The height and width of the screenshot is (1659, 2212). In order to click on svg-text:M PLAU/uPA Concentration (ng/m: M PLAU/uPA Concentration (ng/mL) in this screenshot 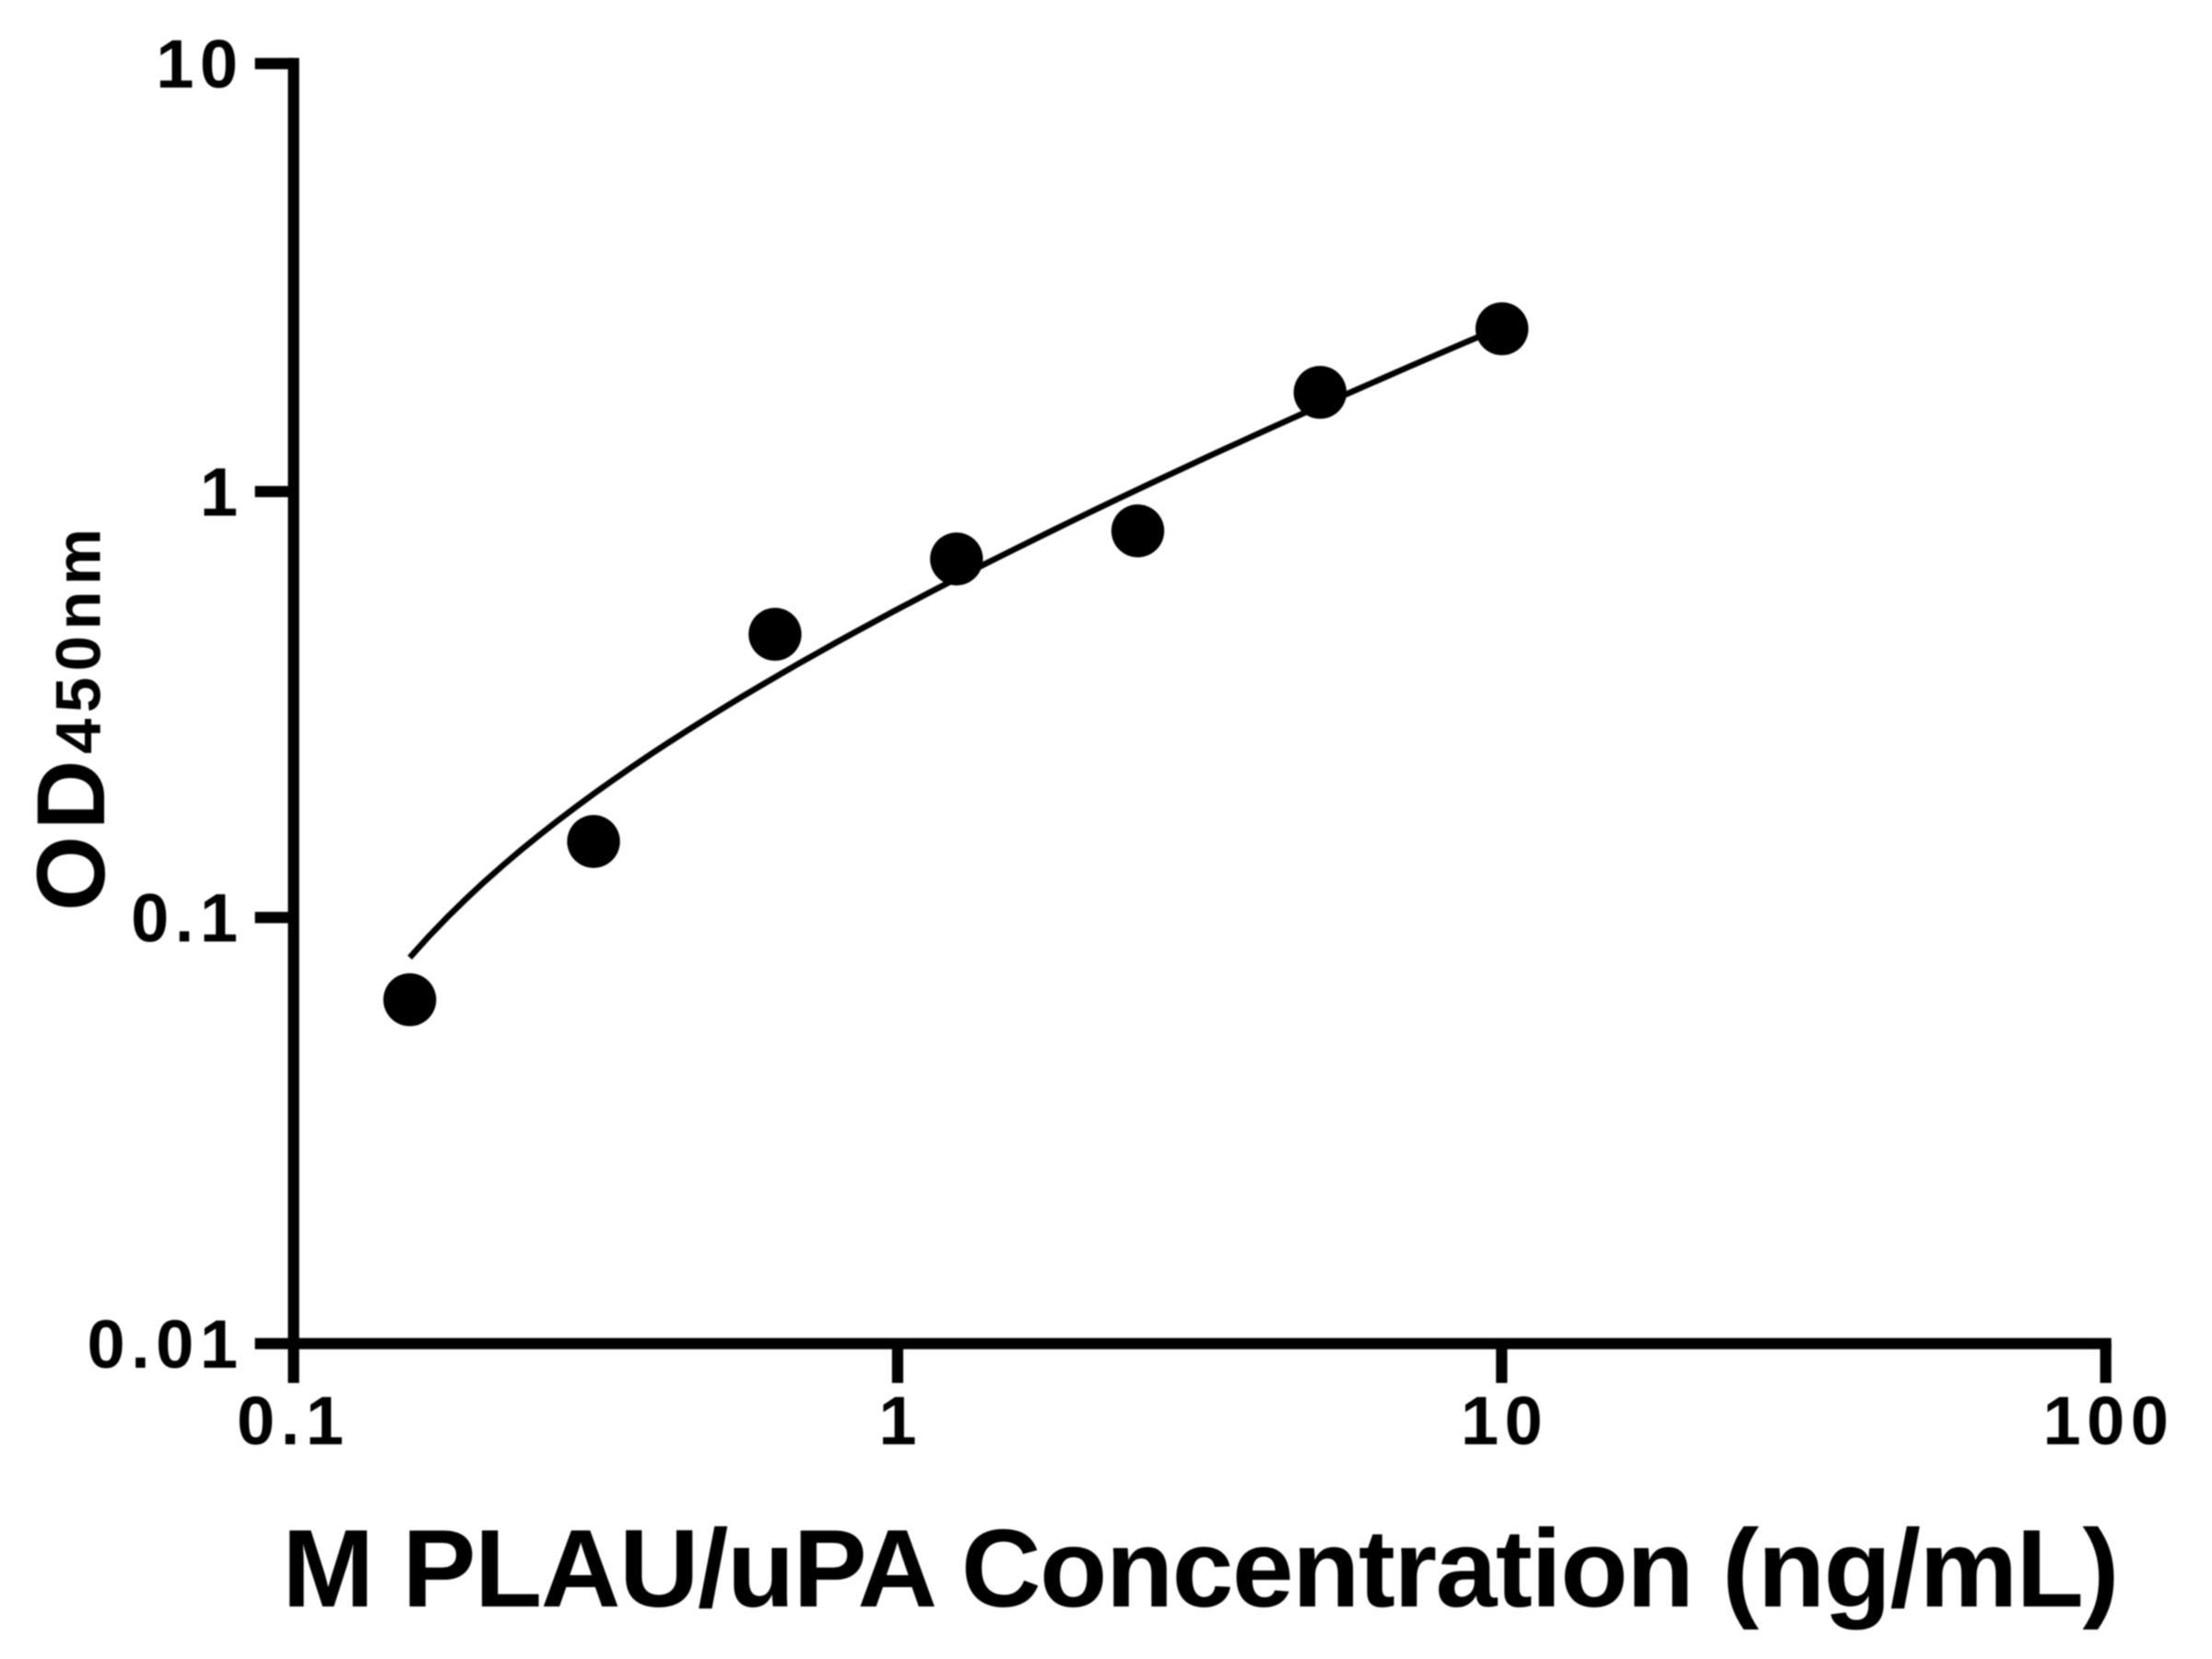, I will do `click(1200, 1568)`.